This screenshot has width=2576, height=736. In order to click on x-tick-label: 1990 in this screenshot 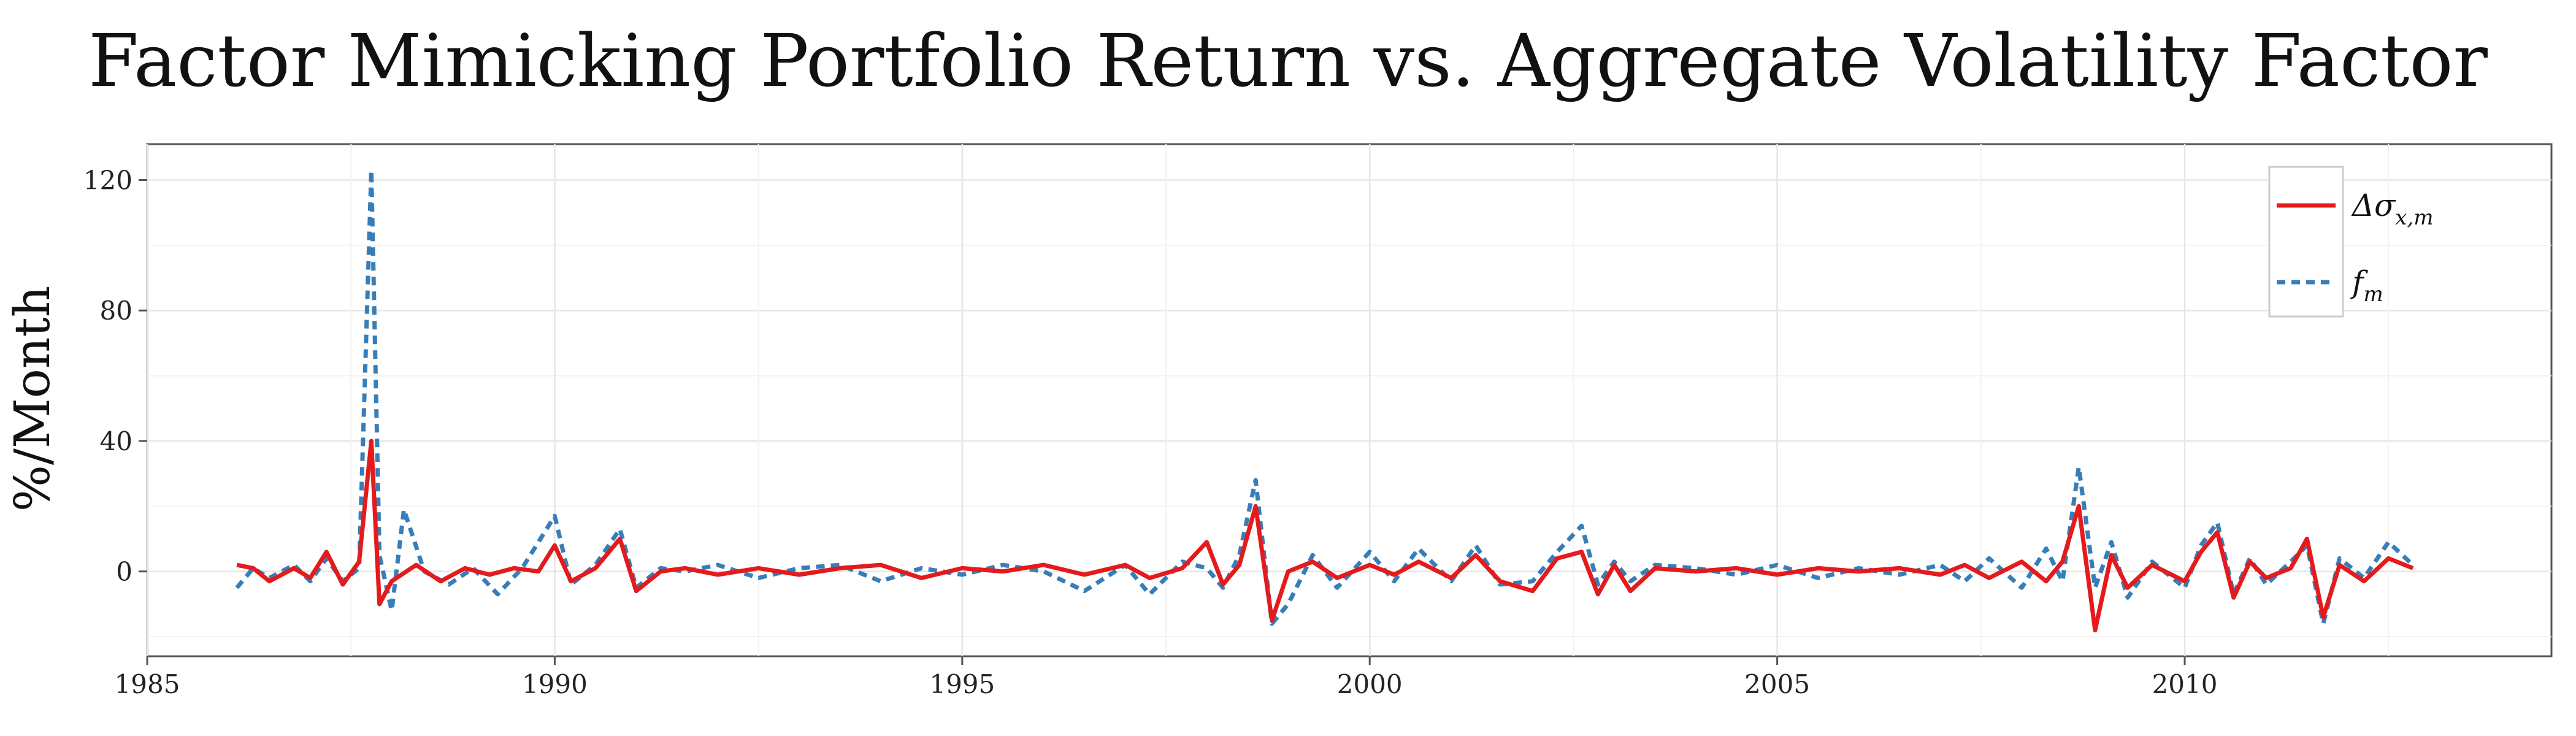, I will do `click(555, 684)`.